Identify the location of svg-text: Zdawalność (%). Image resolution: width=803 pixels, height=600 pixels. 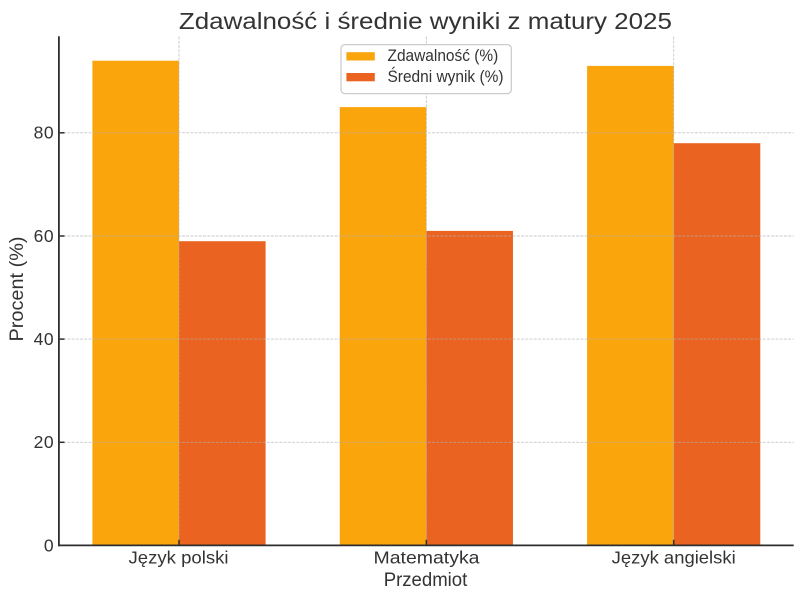
(443, 55).